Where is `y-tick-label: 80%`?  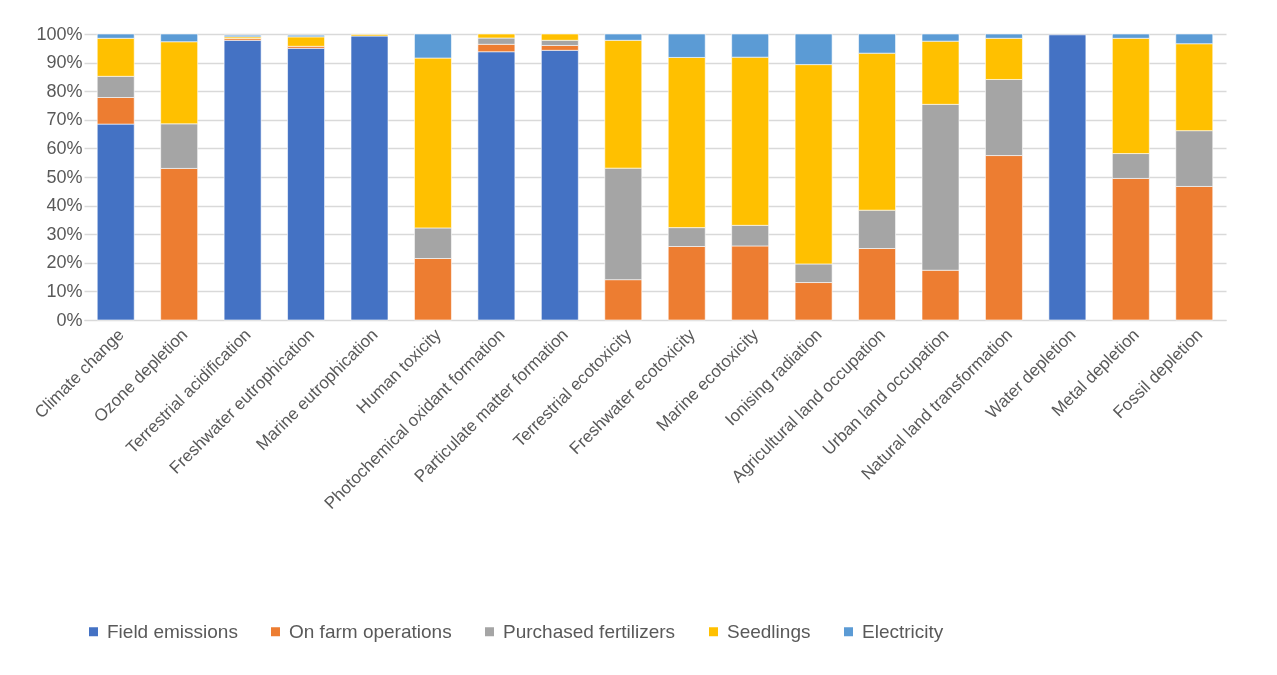 y-tick-label: 80% is located at coordinates (64, 90).